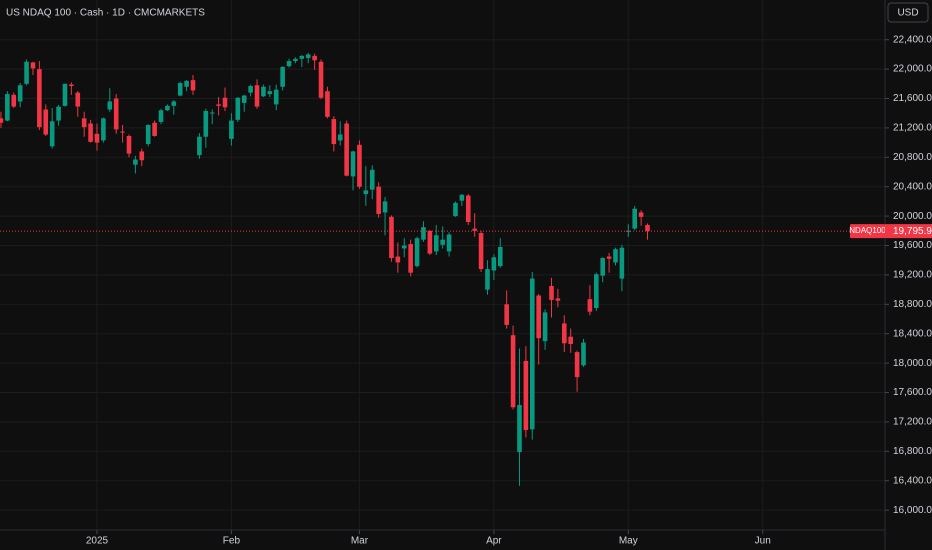 The height and width of the screenshot is (550, 932). What do you see at coordinates (763, 541) in the screenshot?
I see `x-tick-label: Jun` at bounding box center [763, 541].